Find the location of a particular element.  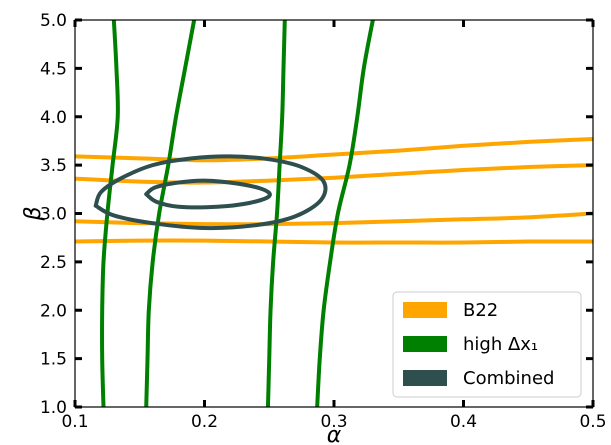

x-tick-label: 0.1 is located at coordinates (74, 422).